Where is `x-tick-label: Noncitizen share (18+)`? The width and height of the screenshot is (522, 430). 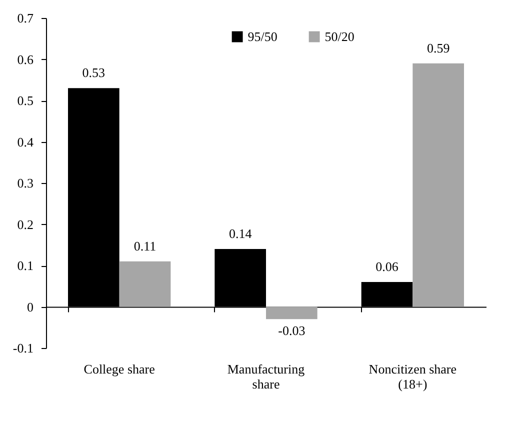 x-tick-label: Noncitizen share (18+) is located at coordinates (412, 377).